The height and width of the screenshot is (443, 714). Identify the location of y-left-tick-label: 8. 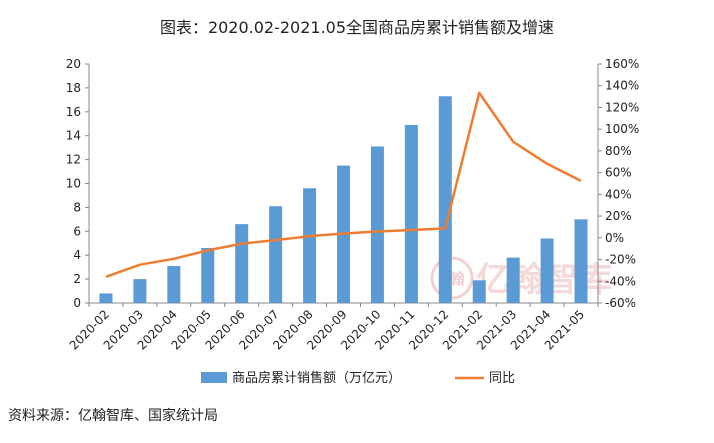
(77, 207).